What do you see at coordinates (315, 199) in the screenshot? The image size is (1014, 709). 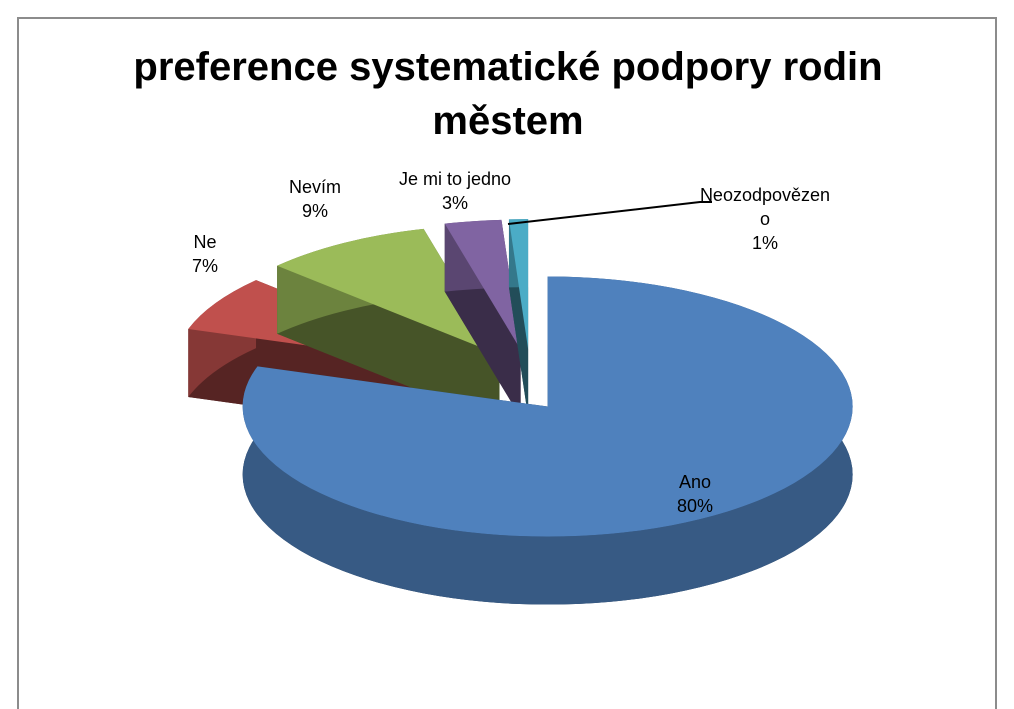 I see `data-label: Nevím 9%` at bounding box center [315, 199].